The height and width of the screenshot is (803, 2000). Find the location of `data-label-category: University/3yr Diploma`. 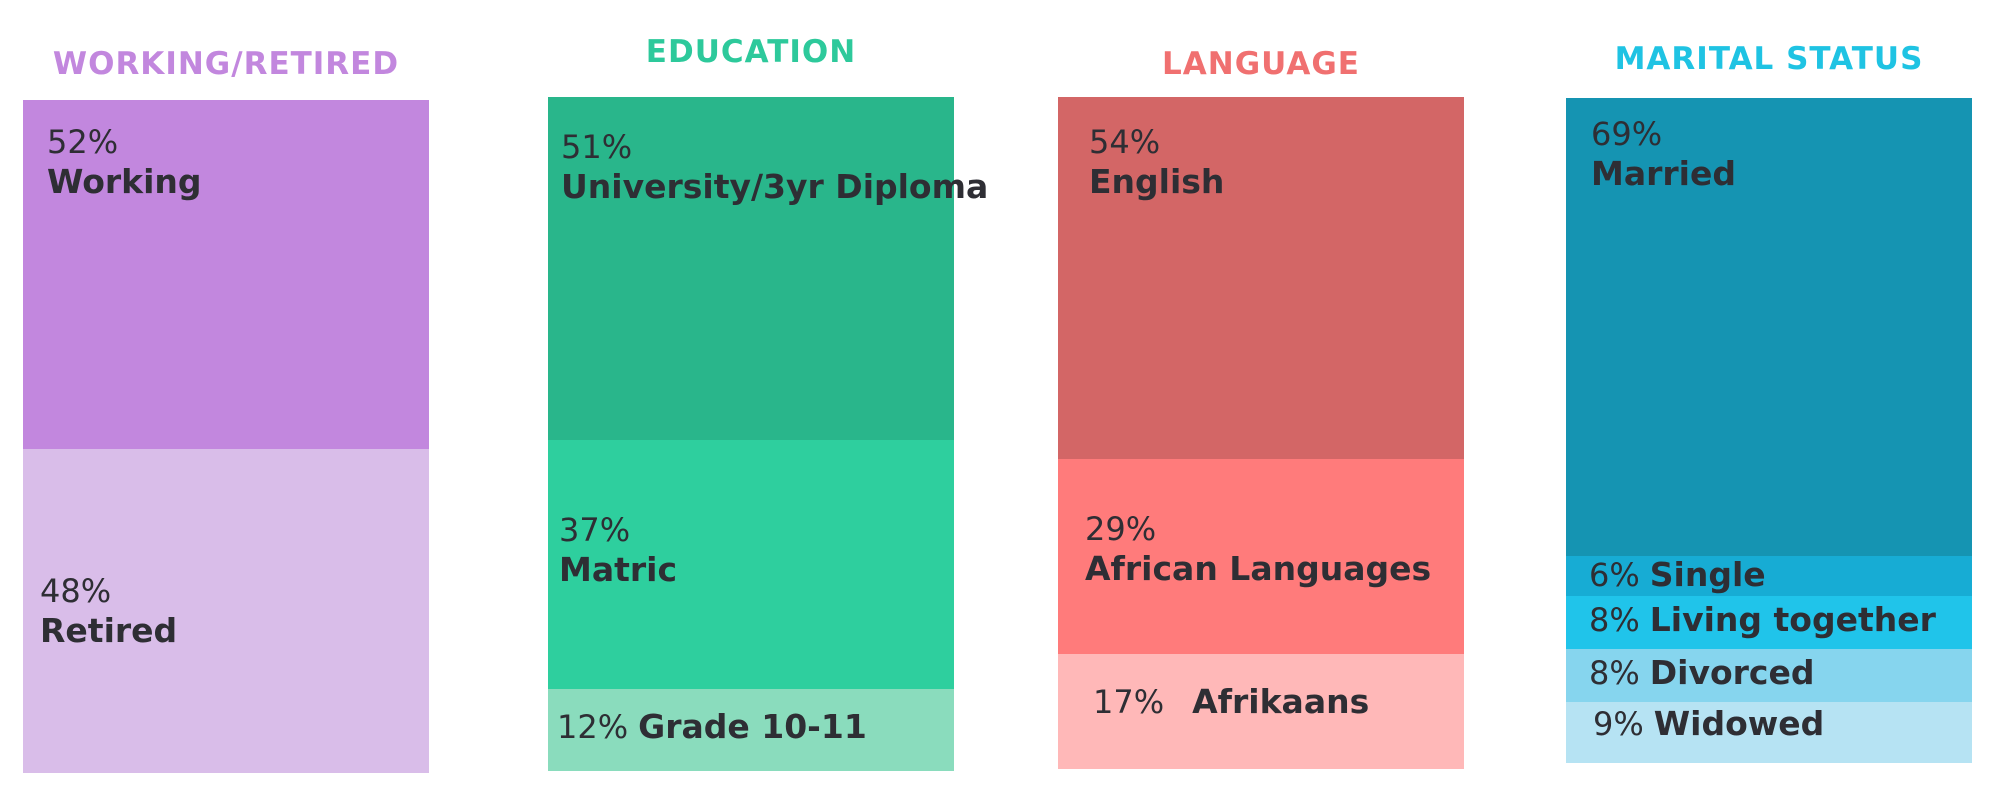

data-label-category: University/3yr Diploma is located at coordinates (775, 186).